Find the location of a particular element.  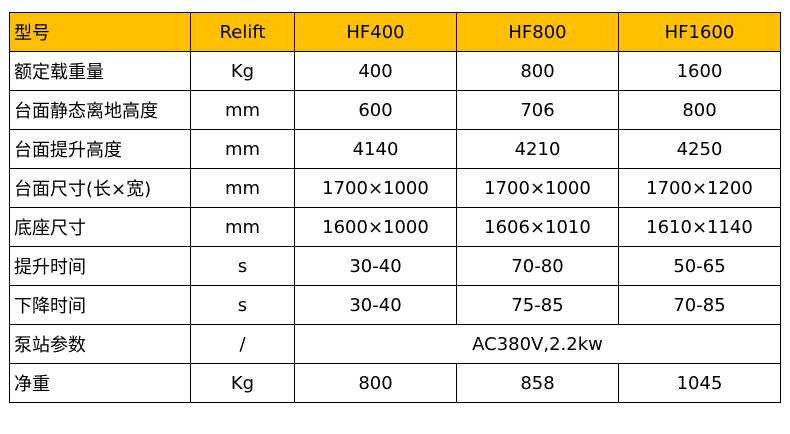

table-row: 台面尺寸(长×宽) mm 1700×1000 1700×1000 1700×1200 is located at coordinates (395, 188).